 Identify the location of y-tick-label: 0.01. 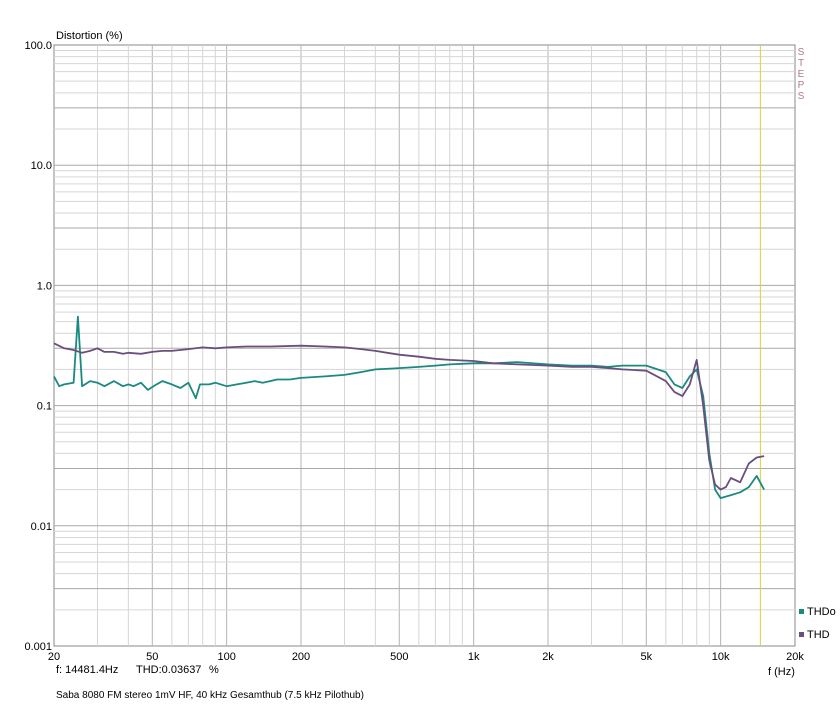
(41, 527).